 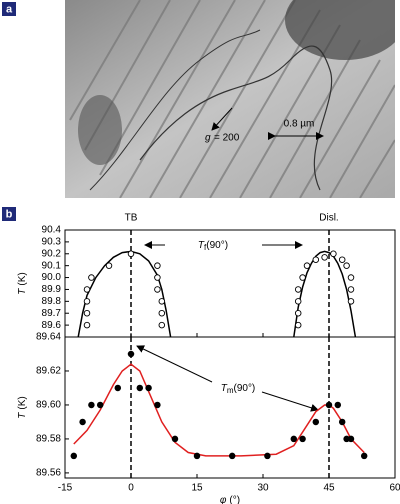 I want to click on y-tick-label: 89.62, so click(x=48, y=371).